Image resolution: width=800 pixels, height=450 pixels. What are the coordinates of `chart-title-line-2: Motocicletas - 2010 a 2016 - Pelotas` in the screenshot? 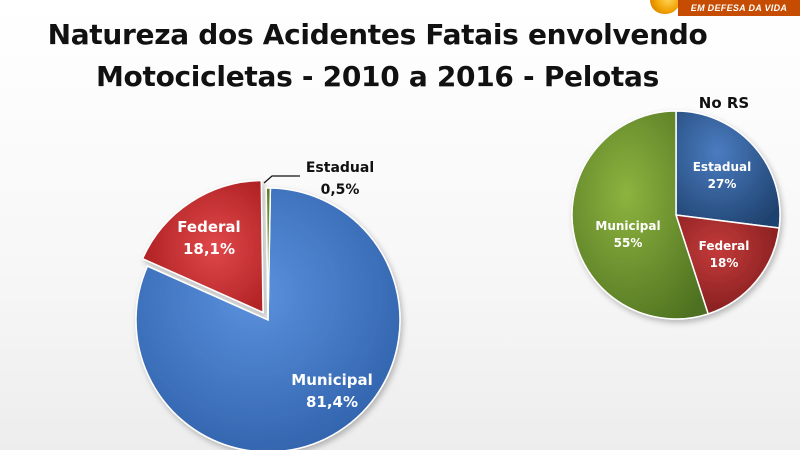 It's located at (377, 76).